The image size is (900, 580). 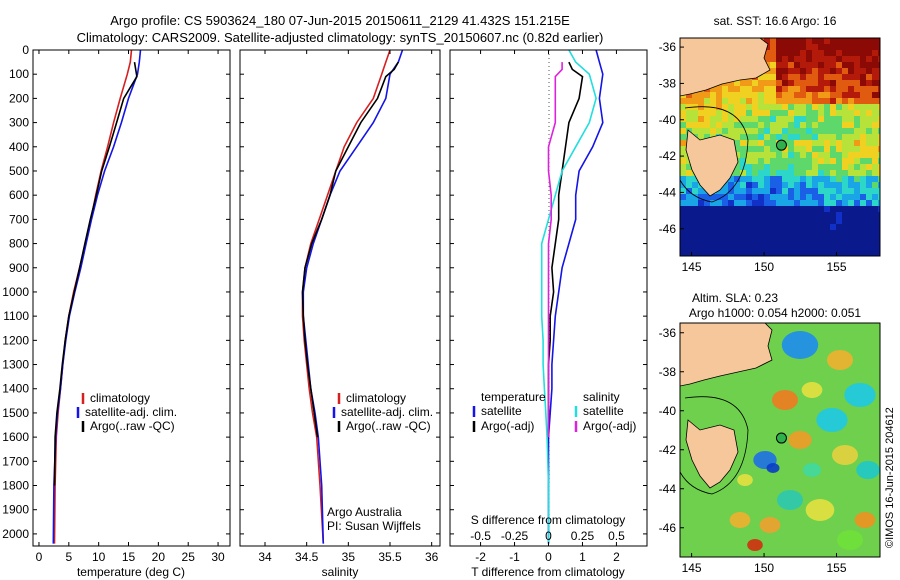 I want to click on x-tick-label: 2, so click(x=616, y=557).